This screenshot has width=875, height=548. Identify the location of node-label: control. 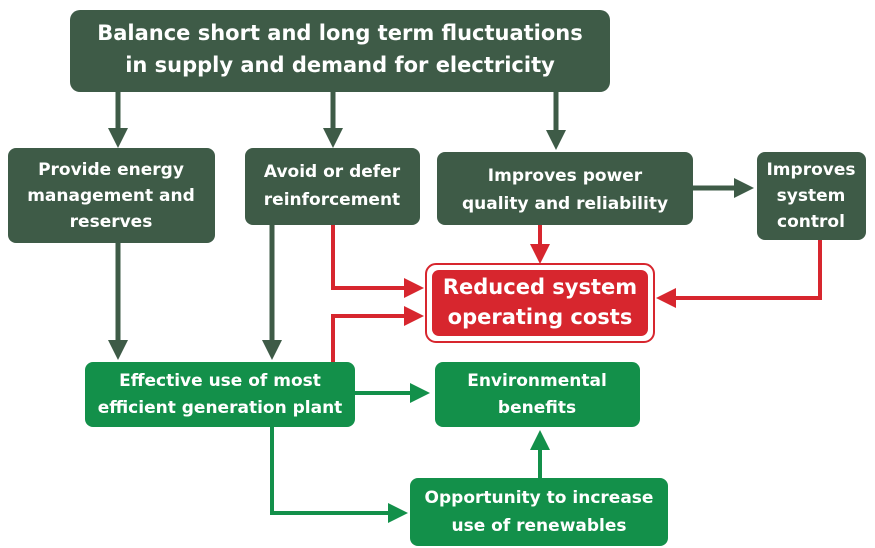
(811, 222).